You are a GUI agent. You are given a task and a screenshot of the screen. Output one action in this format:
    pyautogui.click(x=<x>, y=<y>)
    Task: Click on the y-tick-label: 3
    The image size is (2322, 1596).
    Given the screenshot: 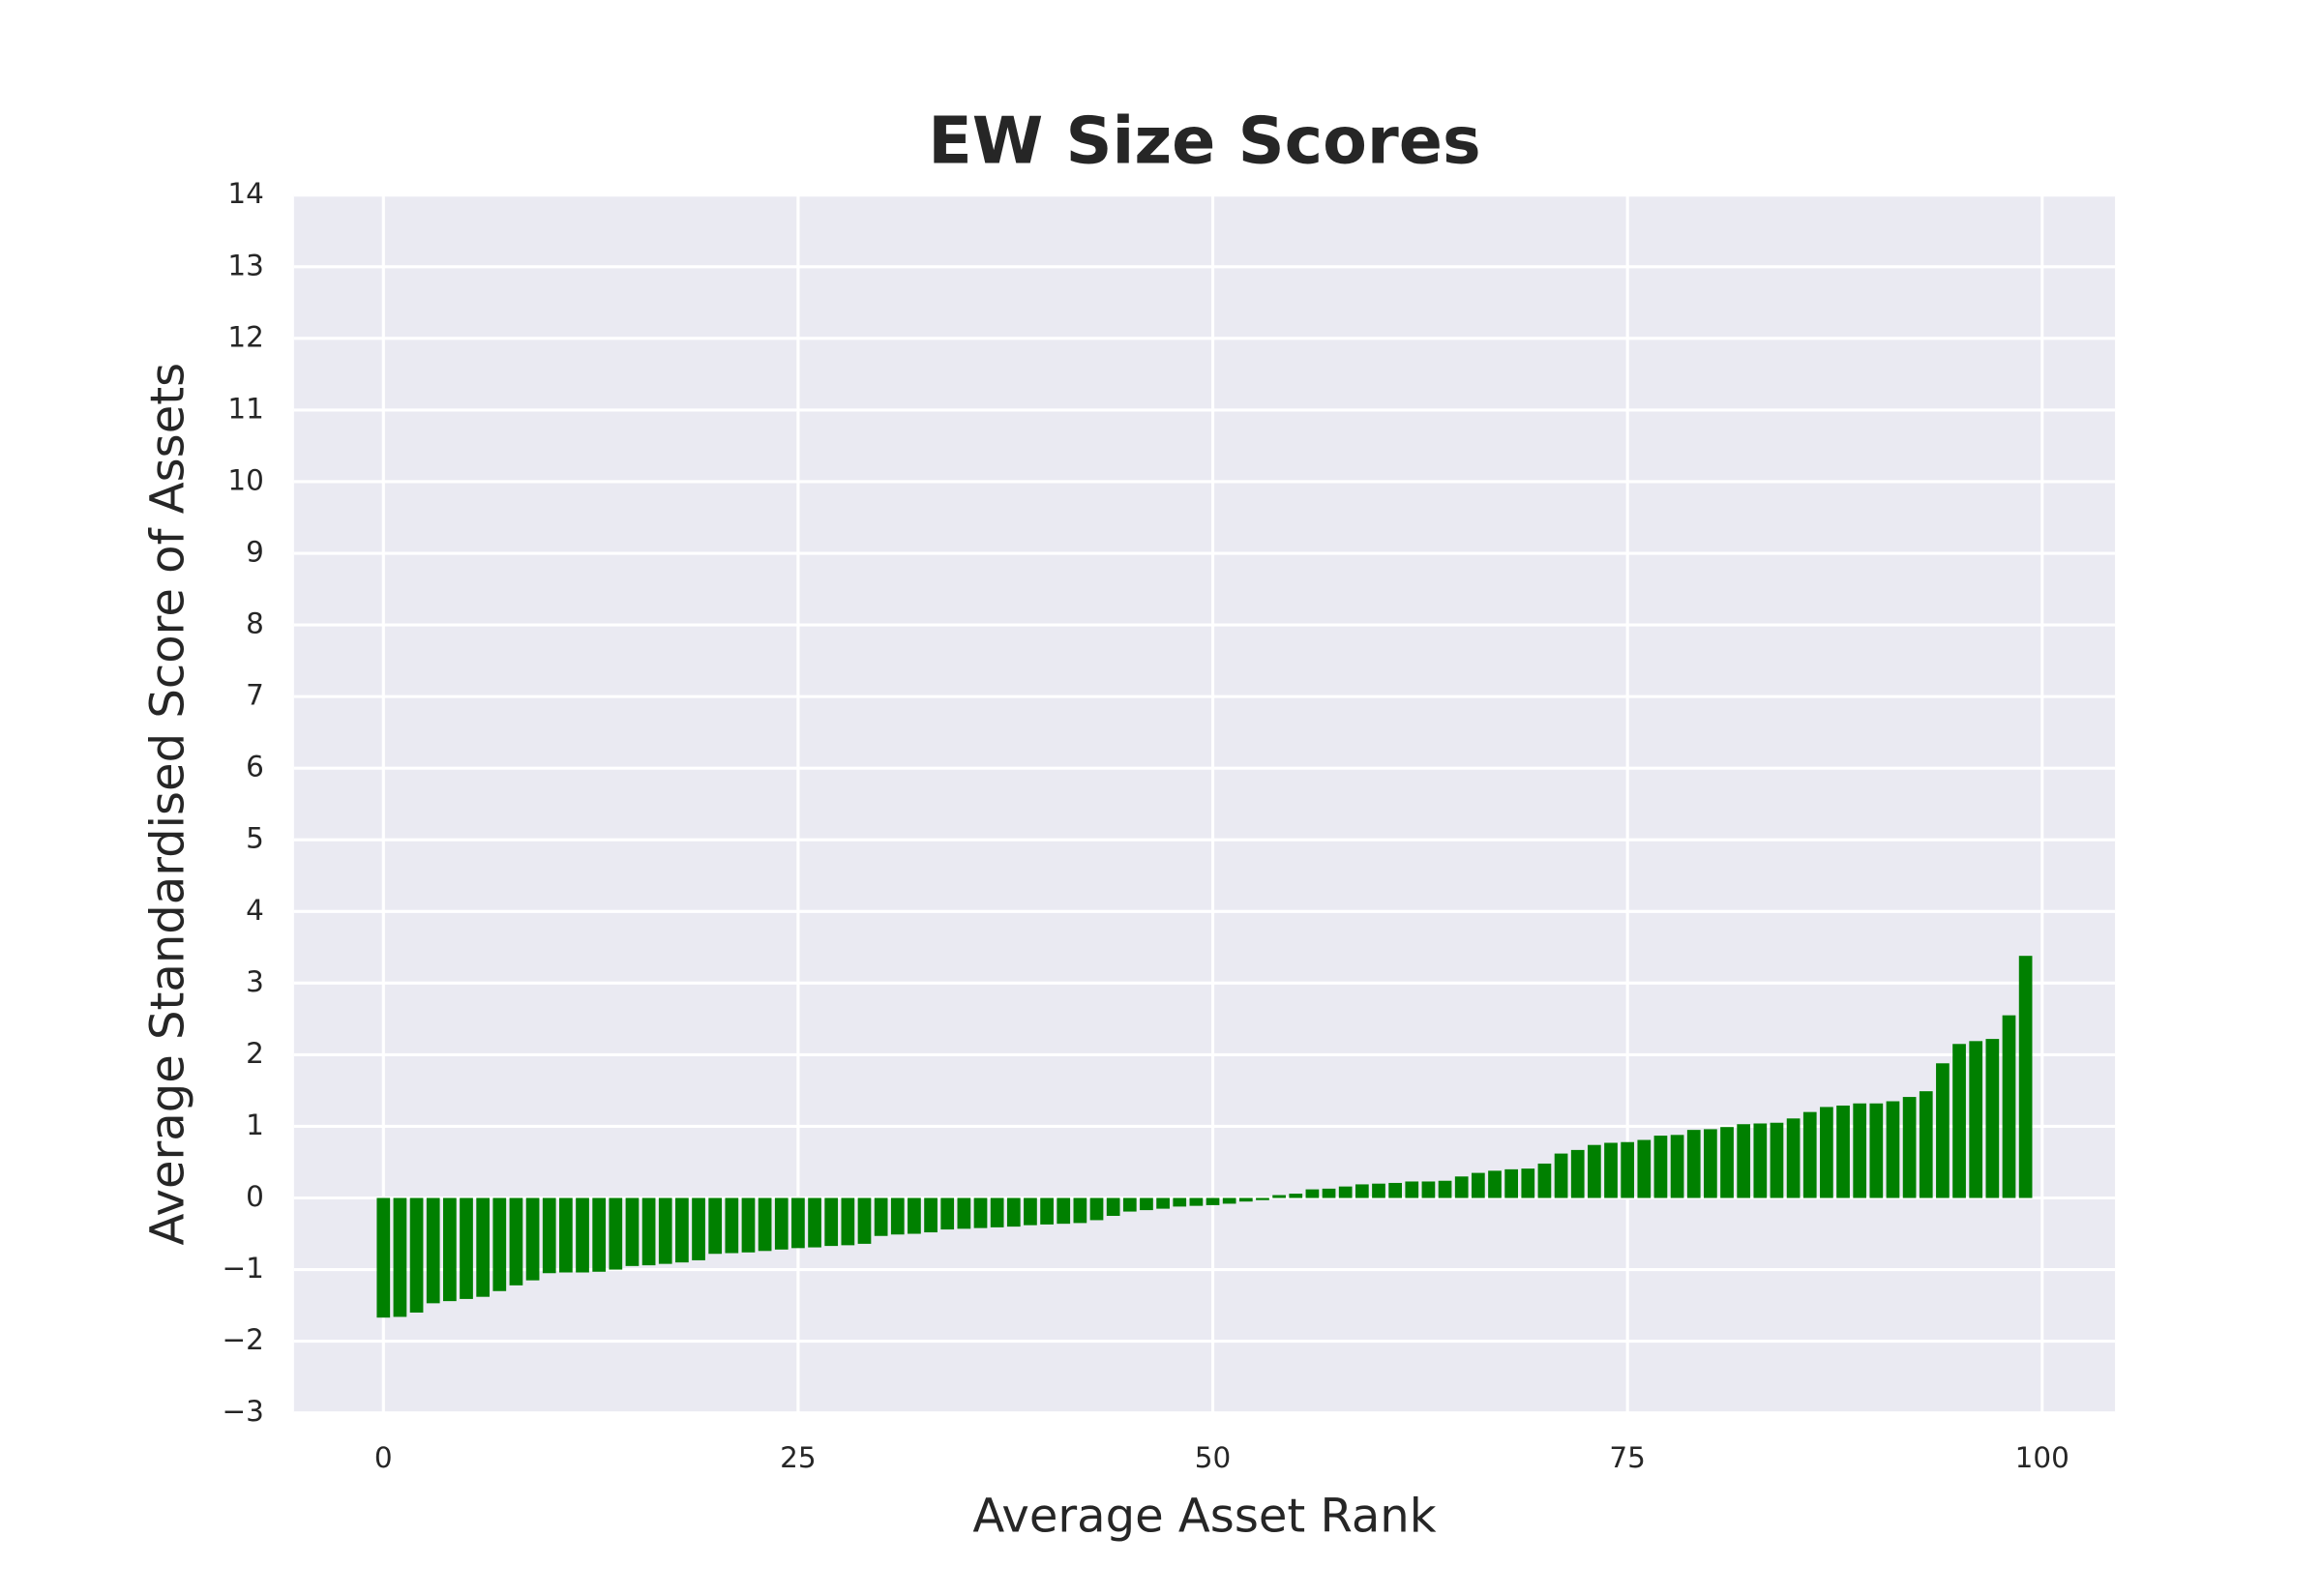 What is the action you would take?
    pyautogui.click(x=255, y=981)
    